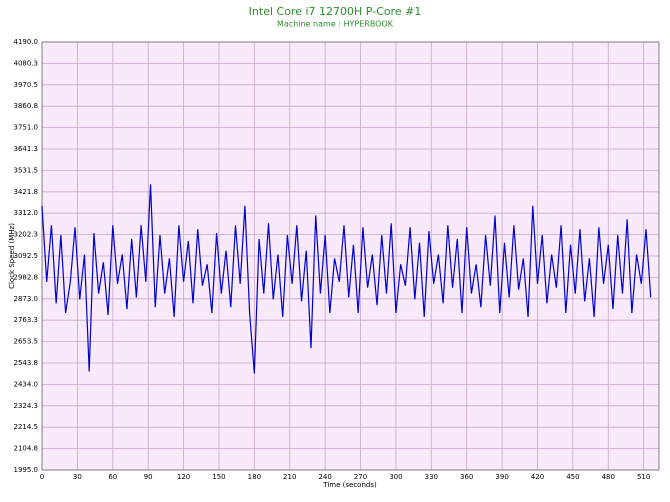 The image size is (670, 502). I want to click on x-tick-label: 300, so click(395, 477).